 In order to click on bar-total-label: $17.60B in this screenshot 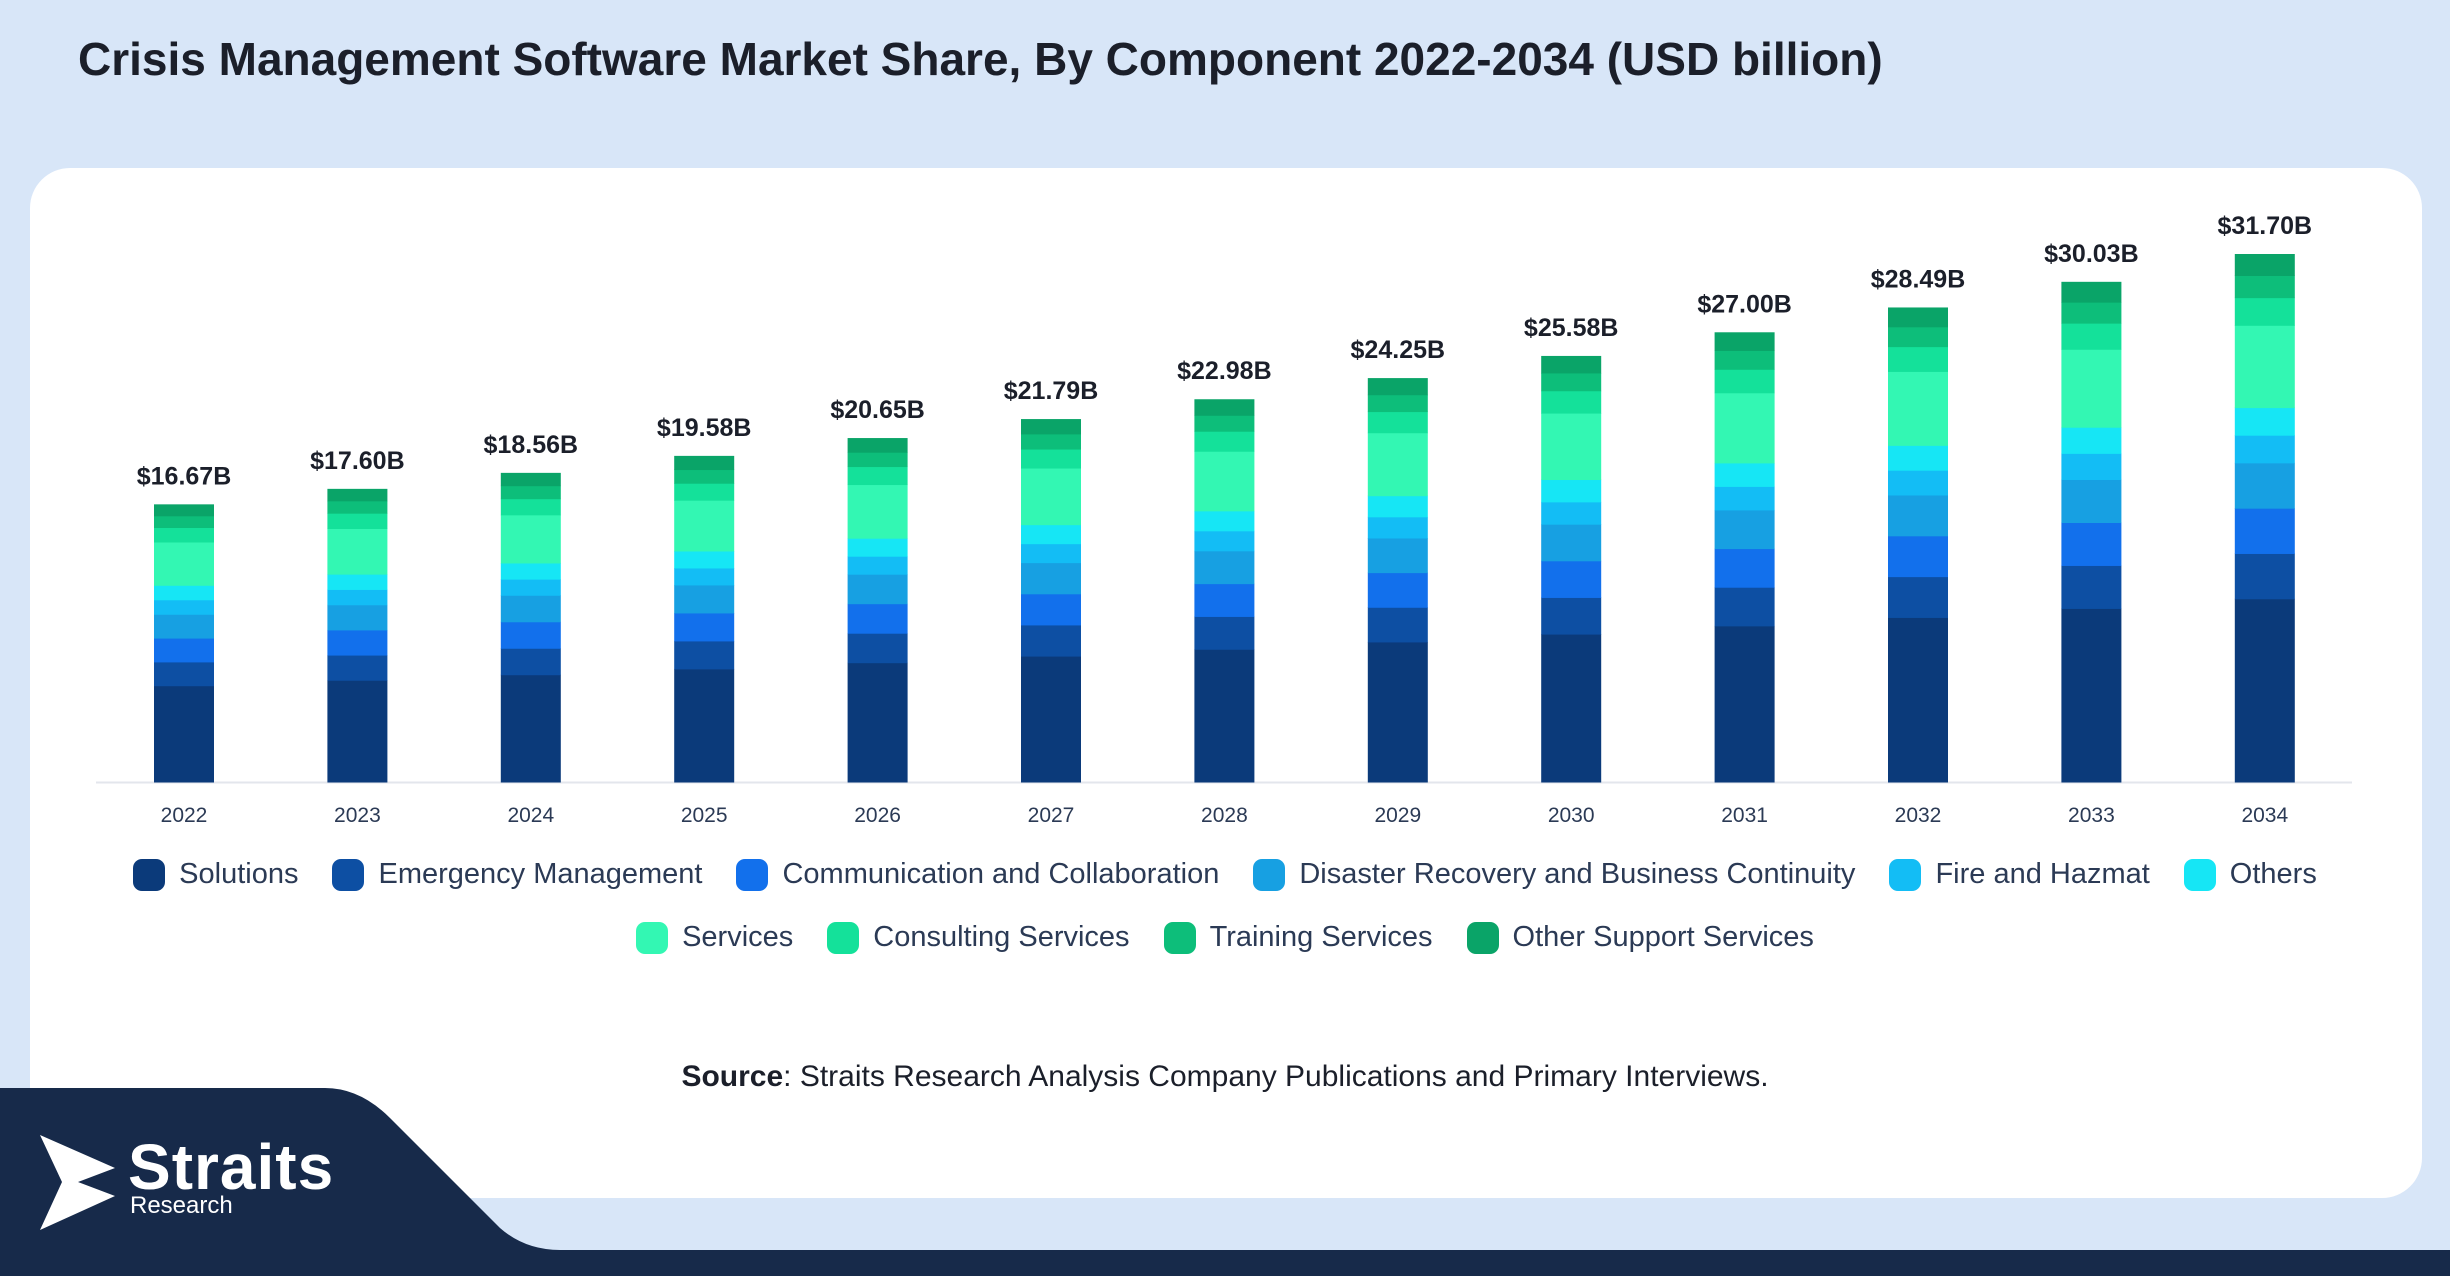, I will do `click(357, 461)`.